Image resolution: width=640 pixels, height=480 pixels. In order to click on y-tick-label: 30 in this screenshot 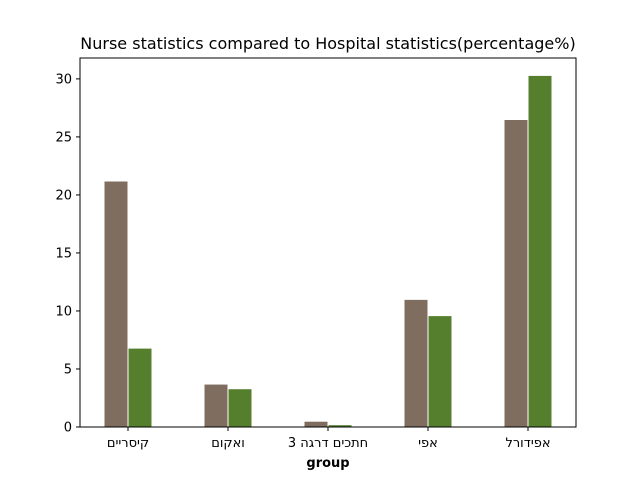, I will do `click(63, 79)`.